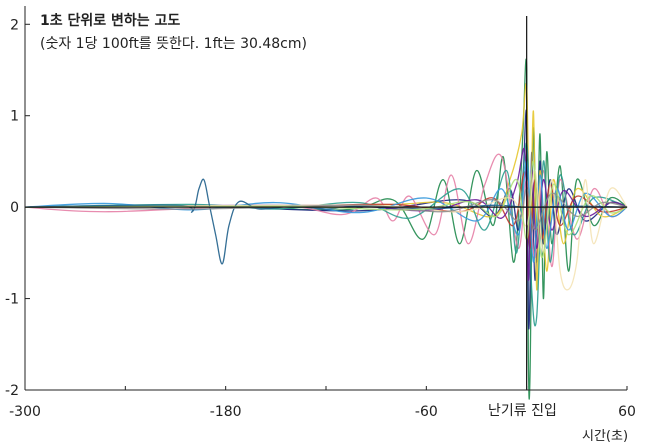  What do you see at coordinates (173, 44) in the screenshot?
I see `chart-subtitle: (숫자 1당 100ft를 뜻한다. 1ft는 30.48cm)` at bounding box center [173, 44].